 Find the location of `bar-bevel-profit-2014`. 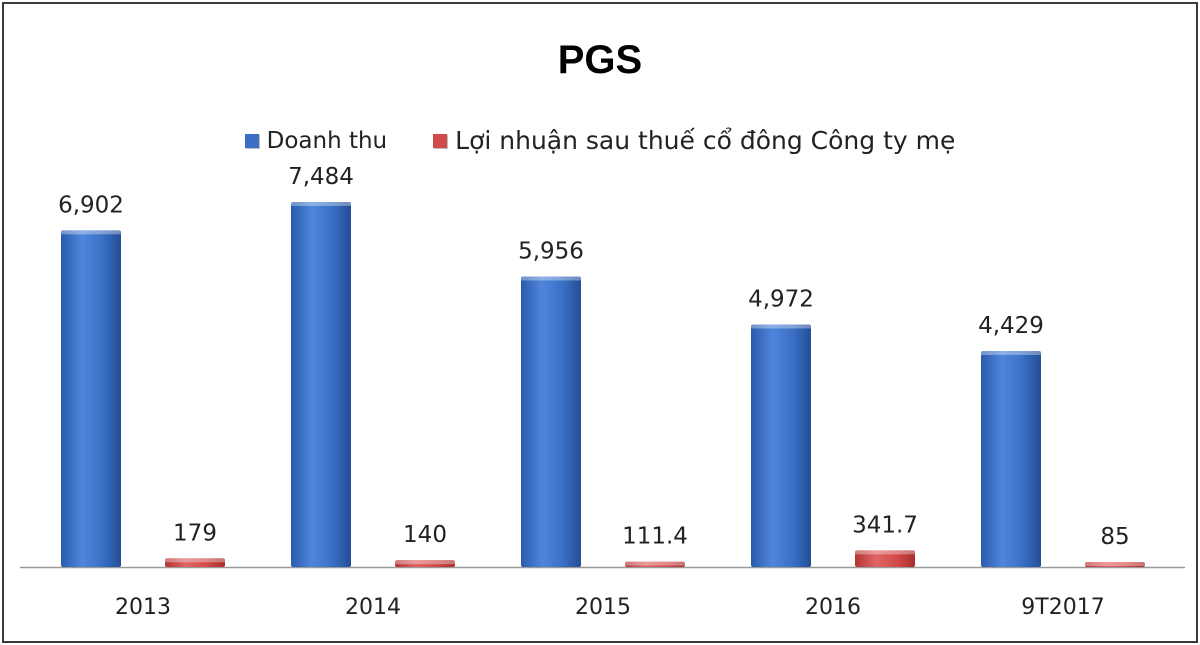

bar-bevel-profit-2014 is located at coordinates (425, 562).